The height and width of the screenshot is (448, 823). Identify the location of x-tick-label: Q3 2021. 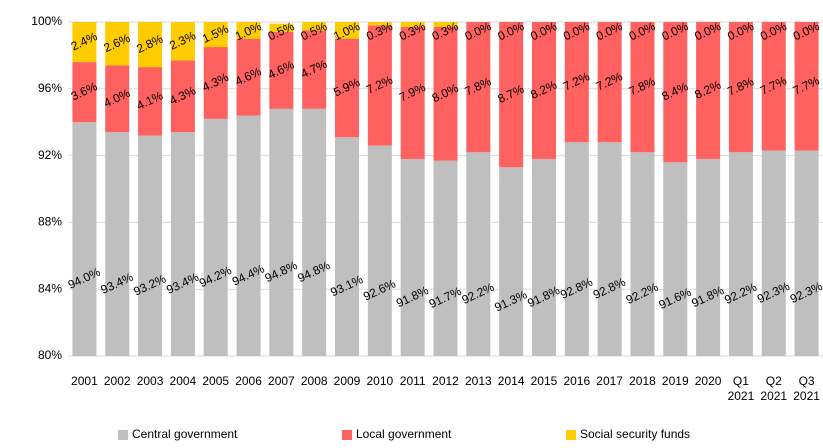
(806, 388).